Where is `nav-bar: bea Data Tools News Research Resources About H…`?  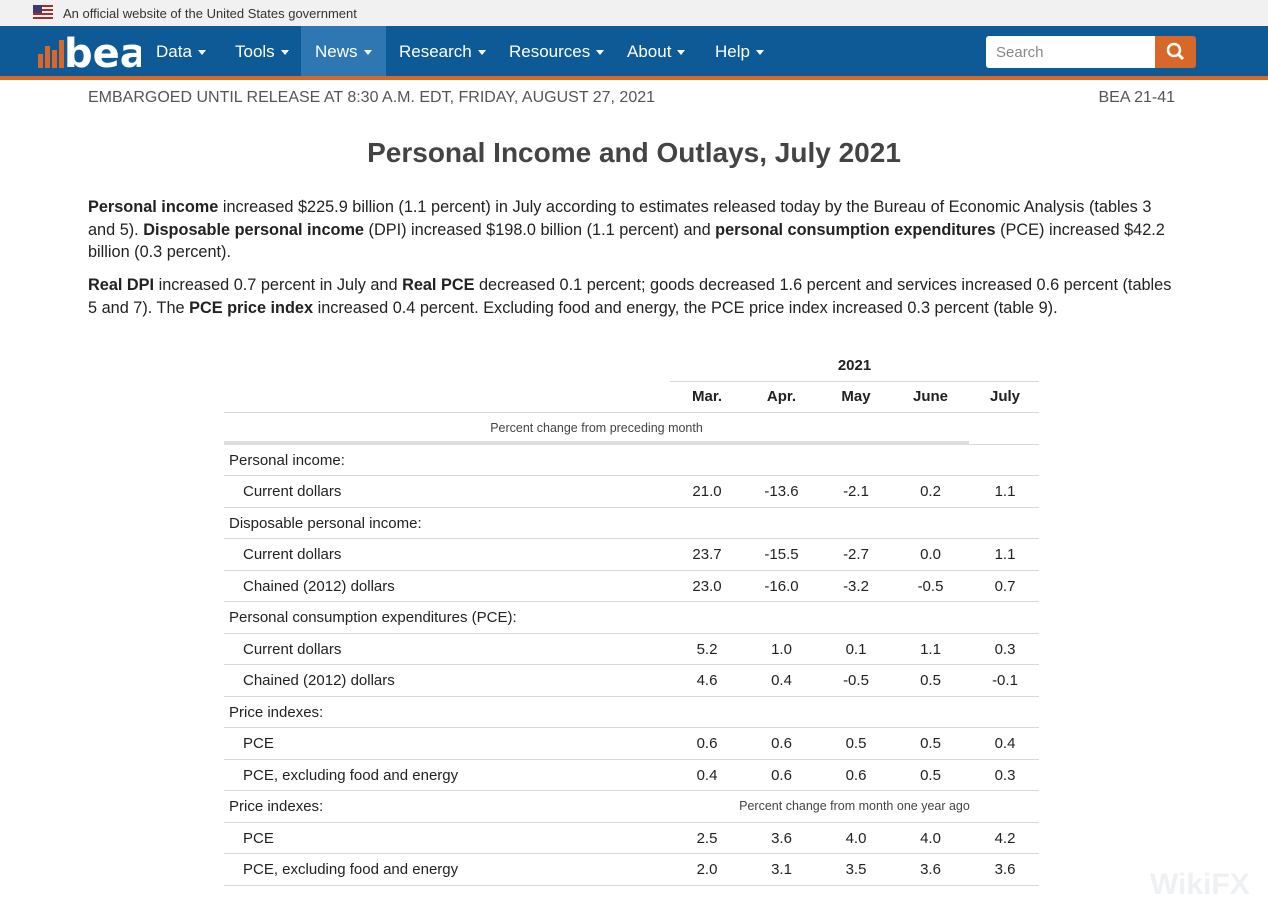 nav-bar: bea Data Tools News Research Resources About H… is located at coordinates (634, 53).